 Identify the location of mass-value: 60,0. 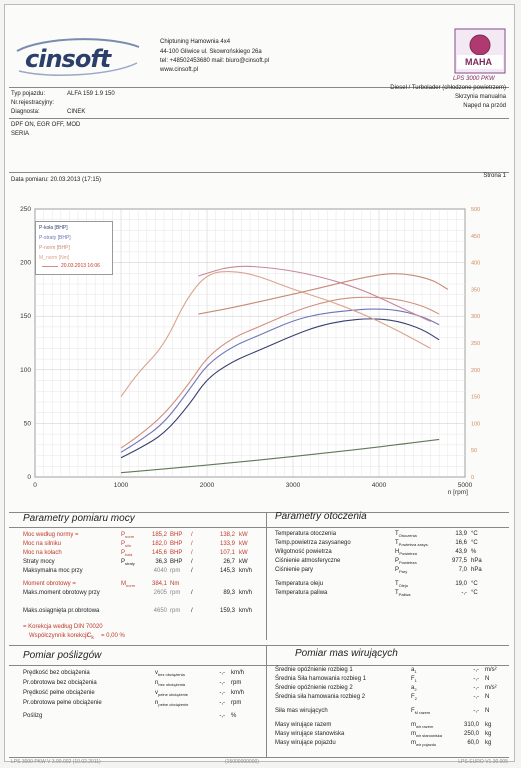
(473, 743).